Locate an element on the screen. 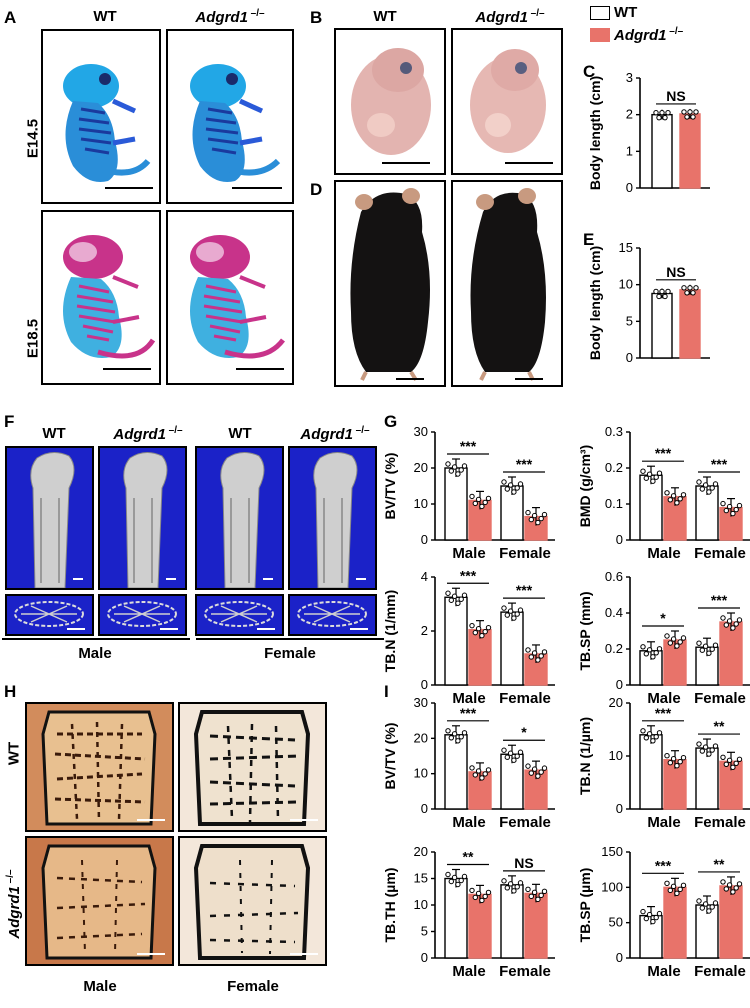 The width and height of the screenshot is (750, 1008). f-trabecular-image is located at coordinates (49, 615).